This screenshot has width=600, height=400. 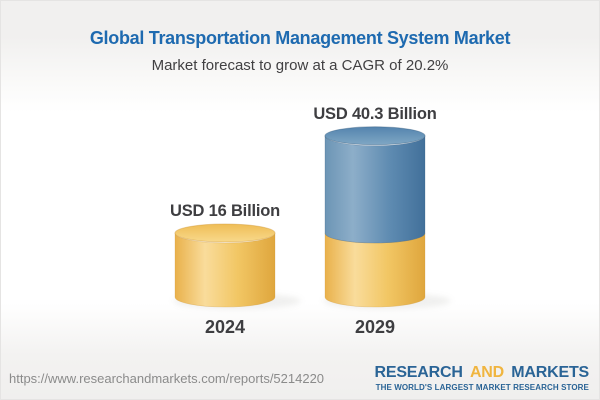 What do you see at coordinates (225, 211) in the screenshot?
I see `value-label-0: USD 16 Billion` at bounding box center [225, 211].